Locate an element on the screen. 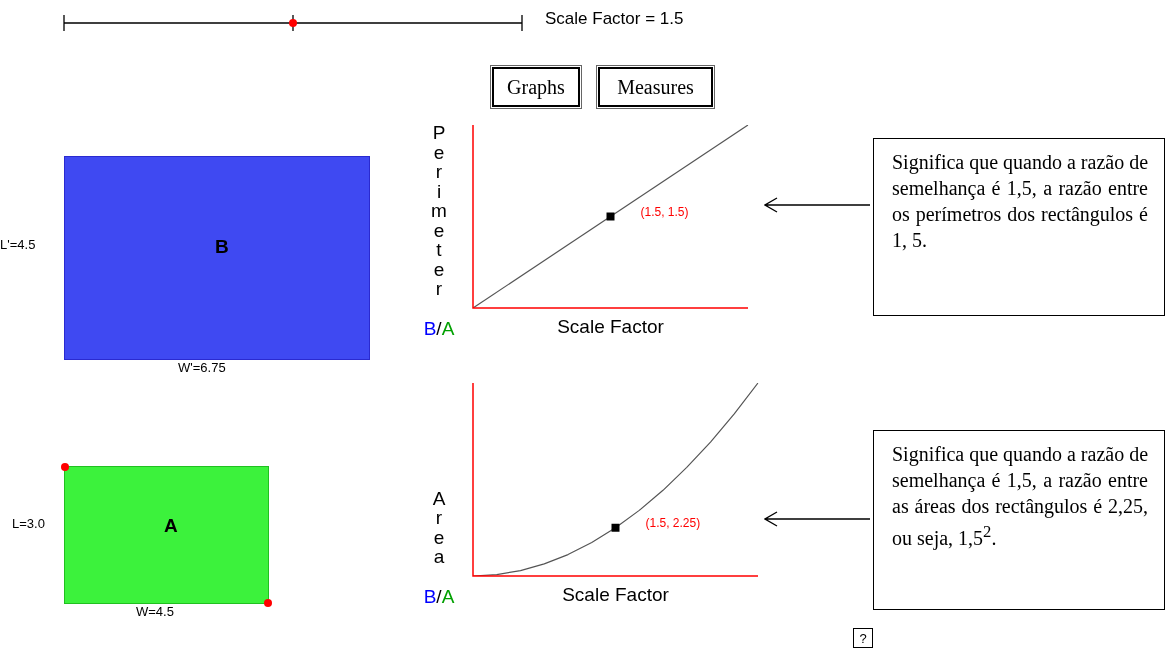 The image size is (1167, 654). text: A is located at coordinates (171, 526).